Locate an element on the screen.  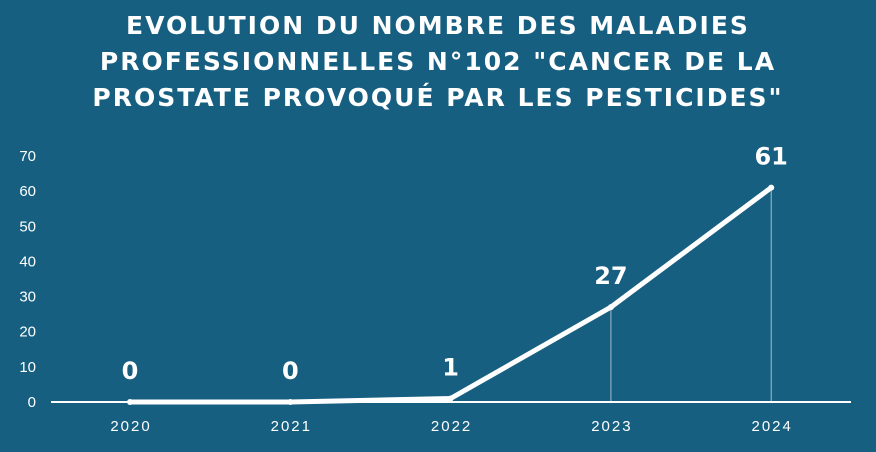
title-line: EVOLUTION DU NOMBRE DES MALADIES is located at coordinates (438, 25).